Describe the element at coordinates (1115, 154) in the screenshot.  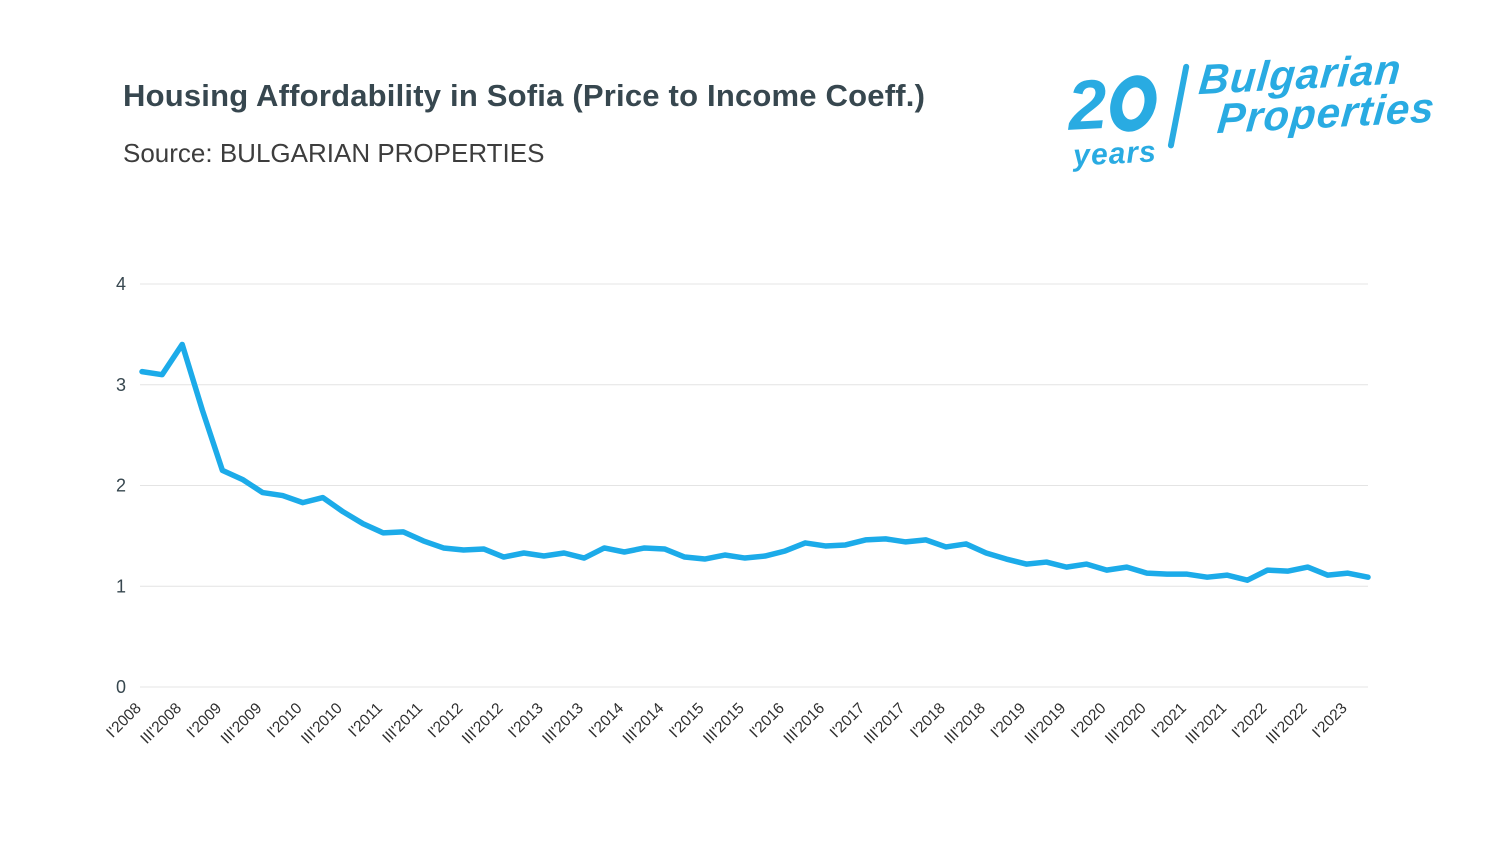
I see `logo-years-label: years` at that location.